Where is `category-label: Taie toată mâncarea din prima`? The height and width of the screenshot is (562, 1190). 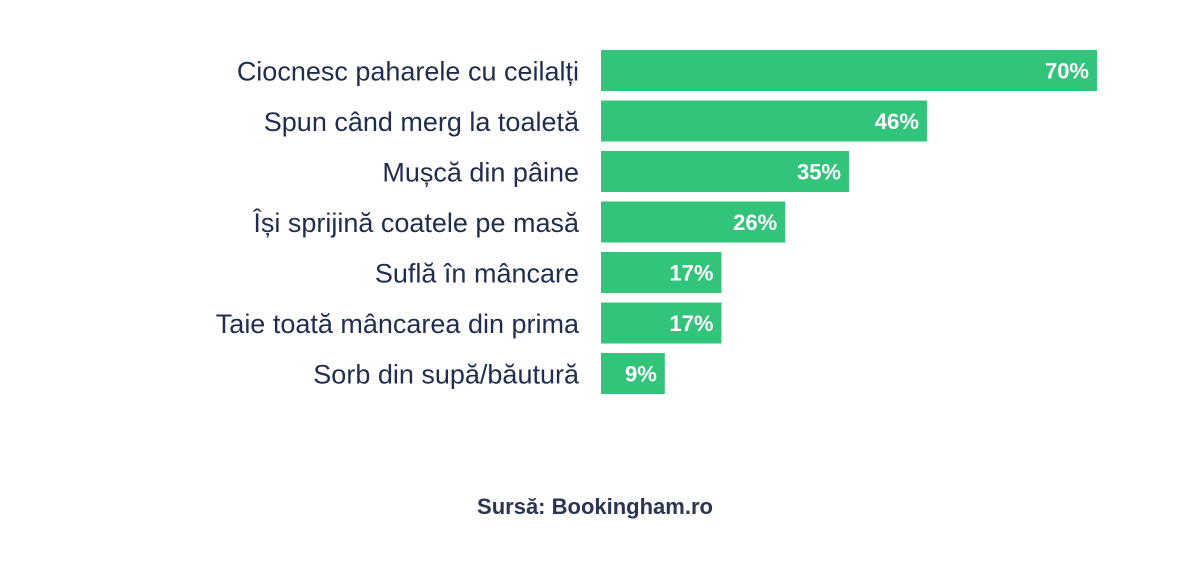 category-label: Taie toată mâncarea din prima is located at coordinates (398, 324).